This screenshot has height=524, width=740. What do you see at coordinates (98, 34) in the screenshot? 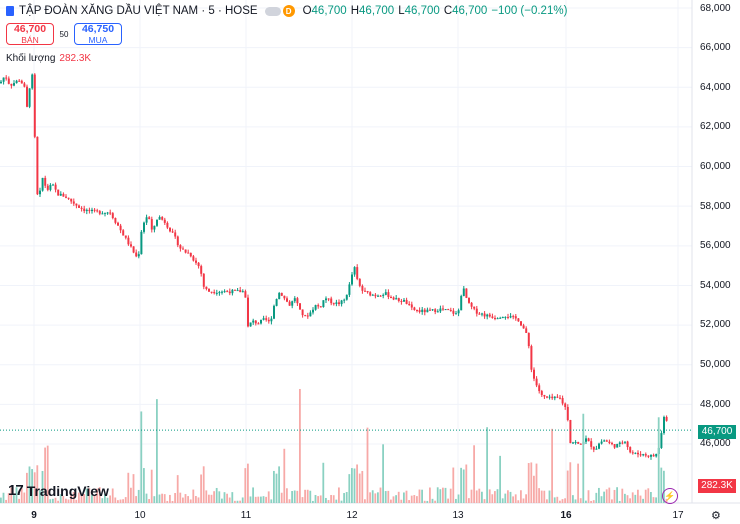
I see `buy-button: 46,750 MUA` at bounding box center [98, 34].